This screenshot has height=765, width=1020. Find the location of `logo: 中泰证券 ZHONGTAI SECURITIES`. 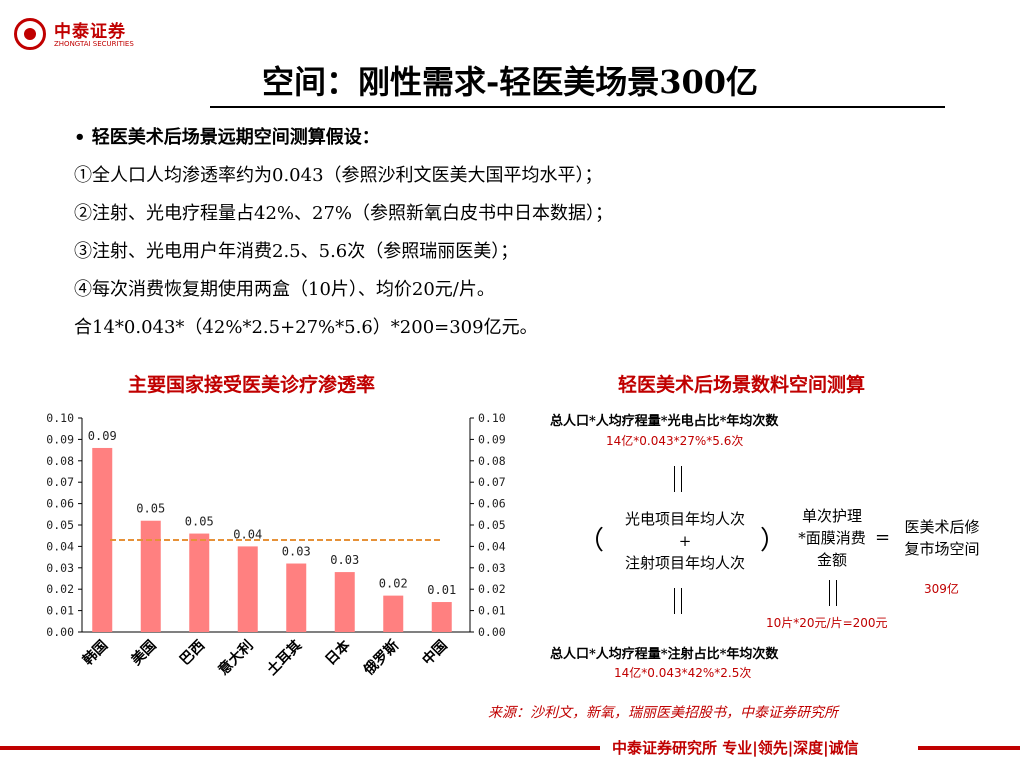

logo: 中泰证券 ZHONGTAI SECURITIES is located at coordinates (84, 34).